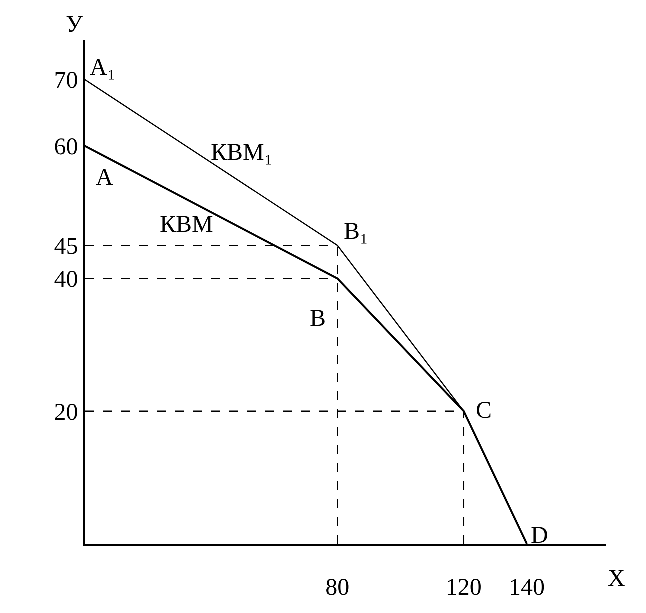 This screenshot has height=613, width=646. I want to click on annotation: A₁, so click(103, 68).